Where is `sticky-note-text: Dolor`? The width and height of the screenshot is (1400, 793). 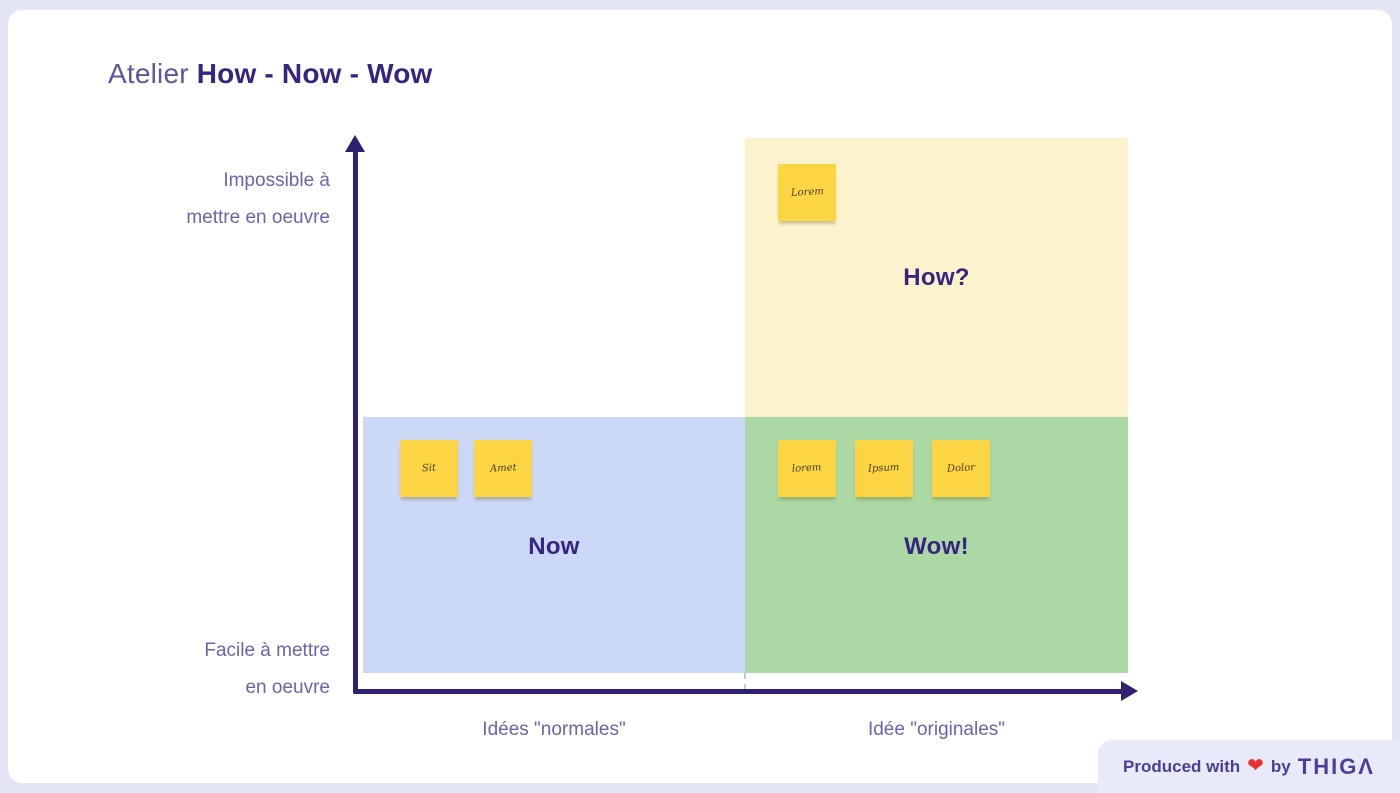 sticky-note-text: Dolor is located at coordinates (961, 468).